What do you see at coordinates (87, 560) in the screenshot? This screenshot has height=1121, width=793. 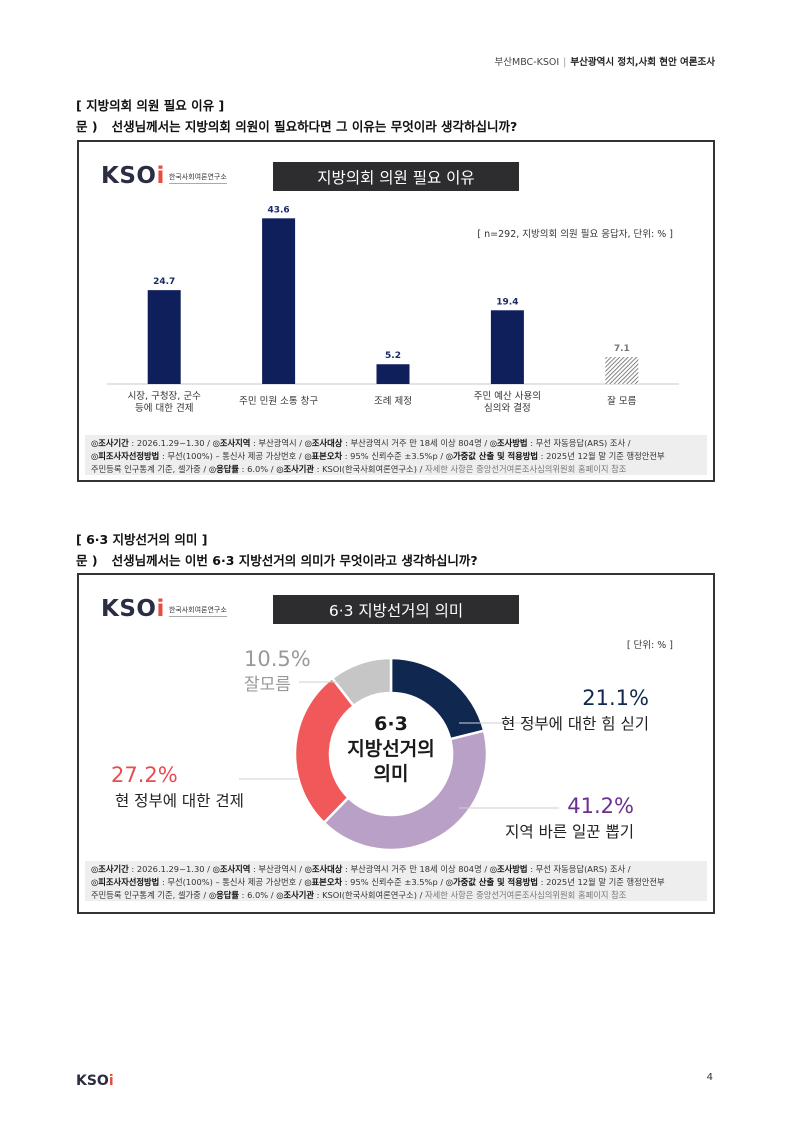 I see `section2-question-prefix: 문 )` at bounding box center [87, 560].